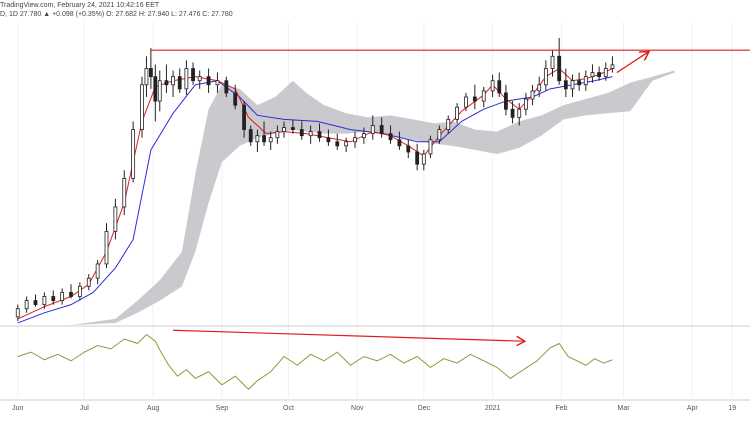 The height and width of the screenshot is (430, 750). Describe the element at coordinates (424, 408) in the screenshot. I see `x-tick-label: Dec` at that location.